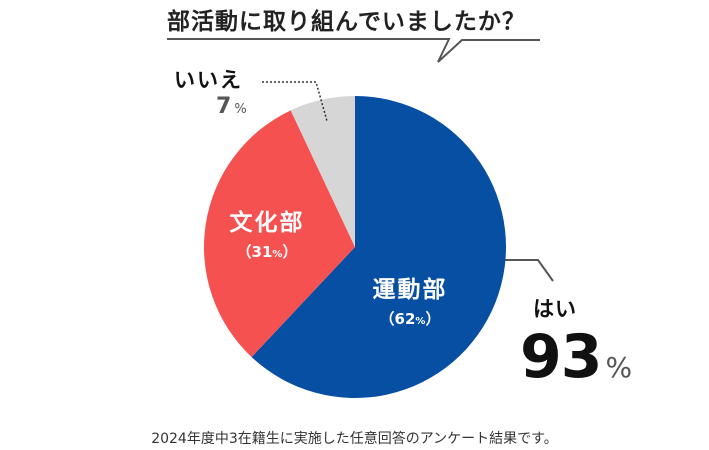 This screenshot has height=450, width=709. What do you see at coordinates (353, 50) in the screenshot?
I see `speech-bubble-line` at bounding box center [353, 50].